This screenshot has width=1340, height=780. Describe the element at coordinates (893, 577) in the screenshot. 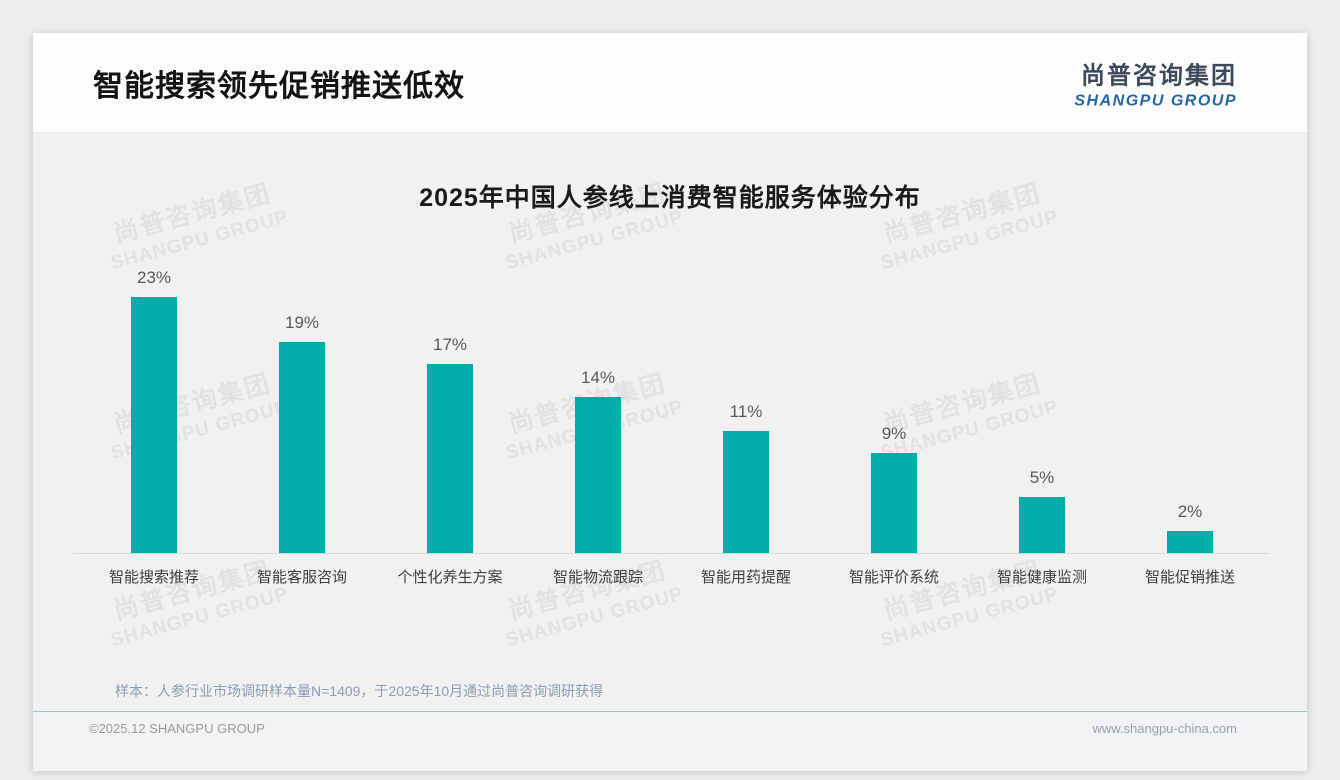

I see `x-axis-label: 智能评价系统` at that location.